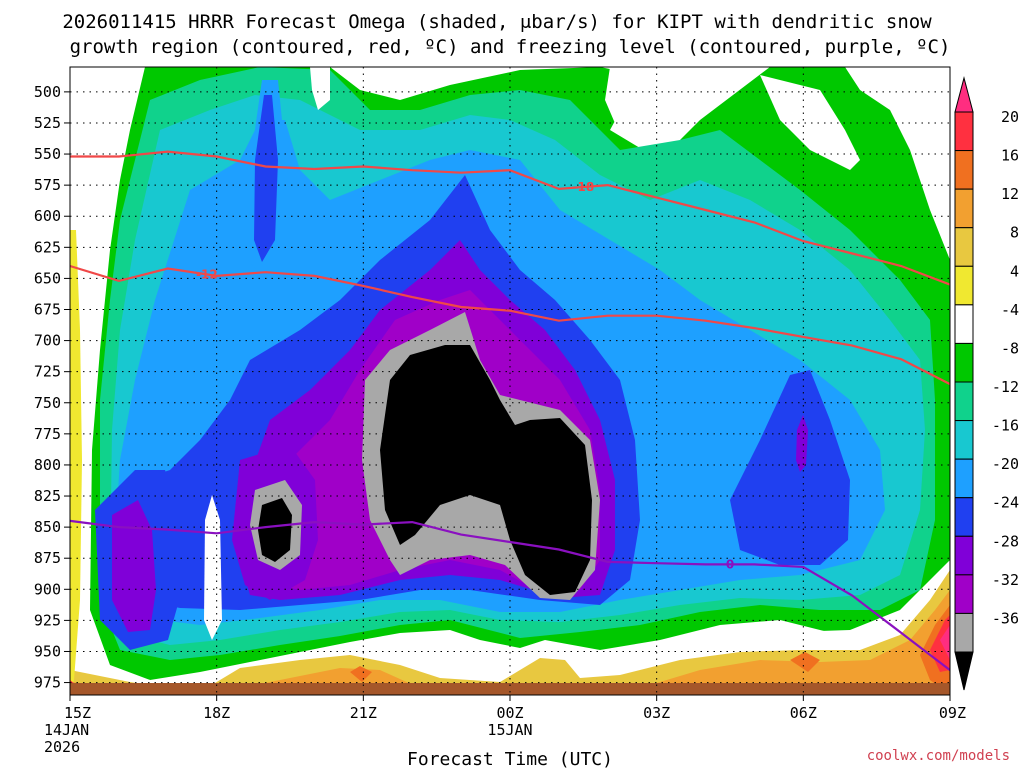  What do you see at coordinates (47, 185) in the screenshot?
I see `y-tick-label: 575` at bounding box center [47, 185].